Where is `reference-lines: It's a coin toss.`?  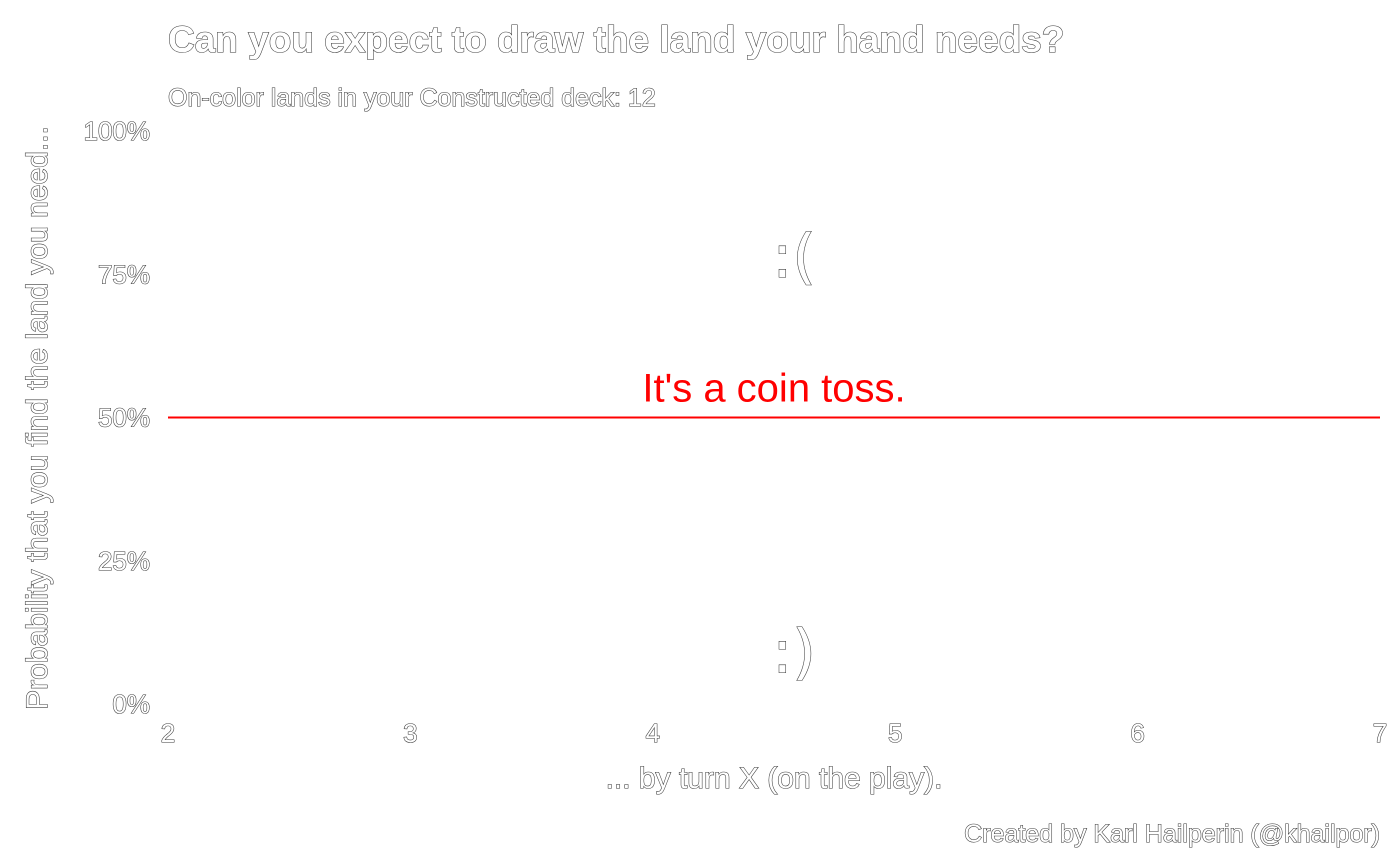 reference-lines: It's a coin toss. is located at coordinates (774, 393).